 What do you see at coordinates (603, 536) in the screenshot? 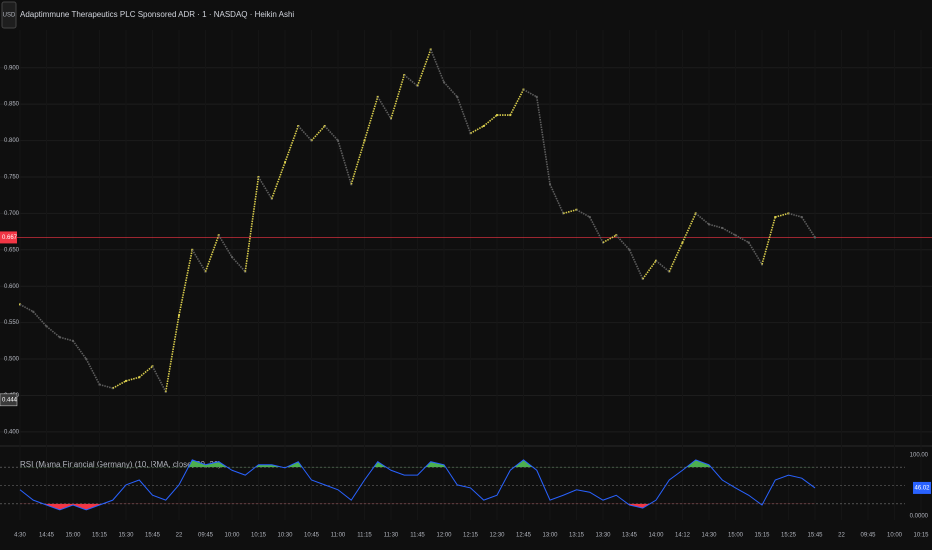
I see `x-tick-label: 13:30` at bounding box center [603, 536].